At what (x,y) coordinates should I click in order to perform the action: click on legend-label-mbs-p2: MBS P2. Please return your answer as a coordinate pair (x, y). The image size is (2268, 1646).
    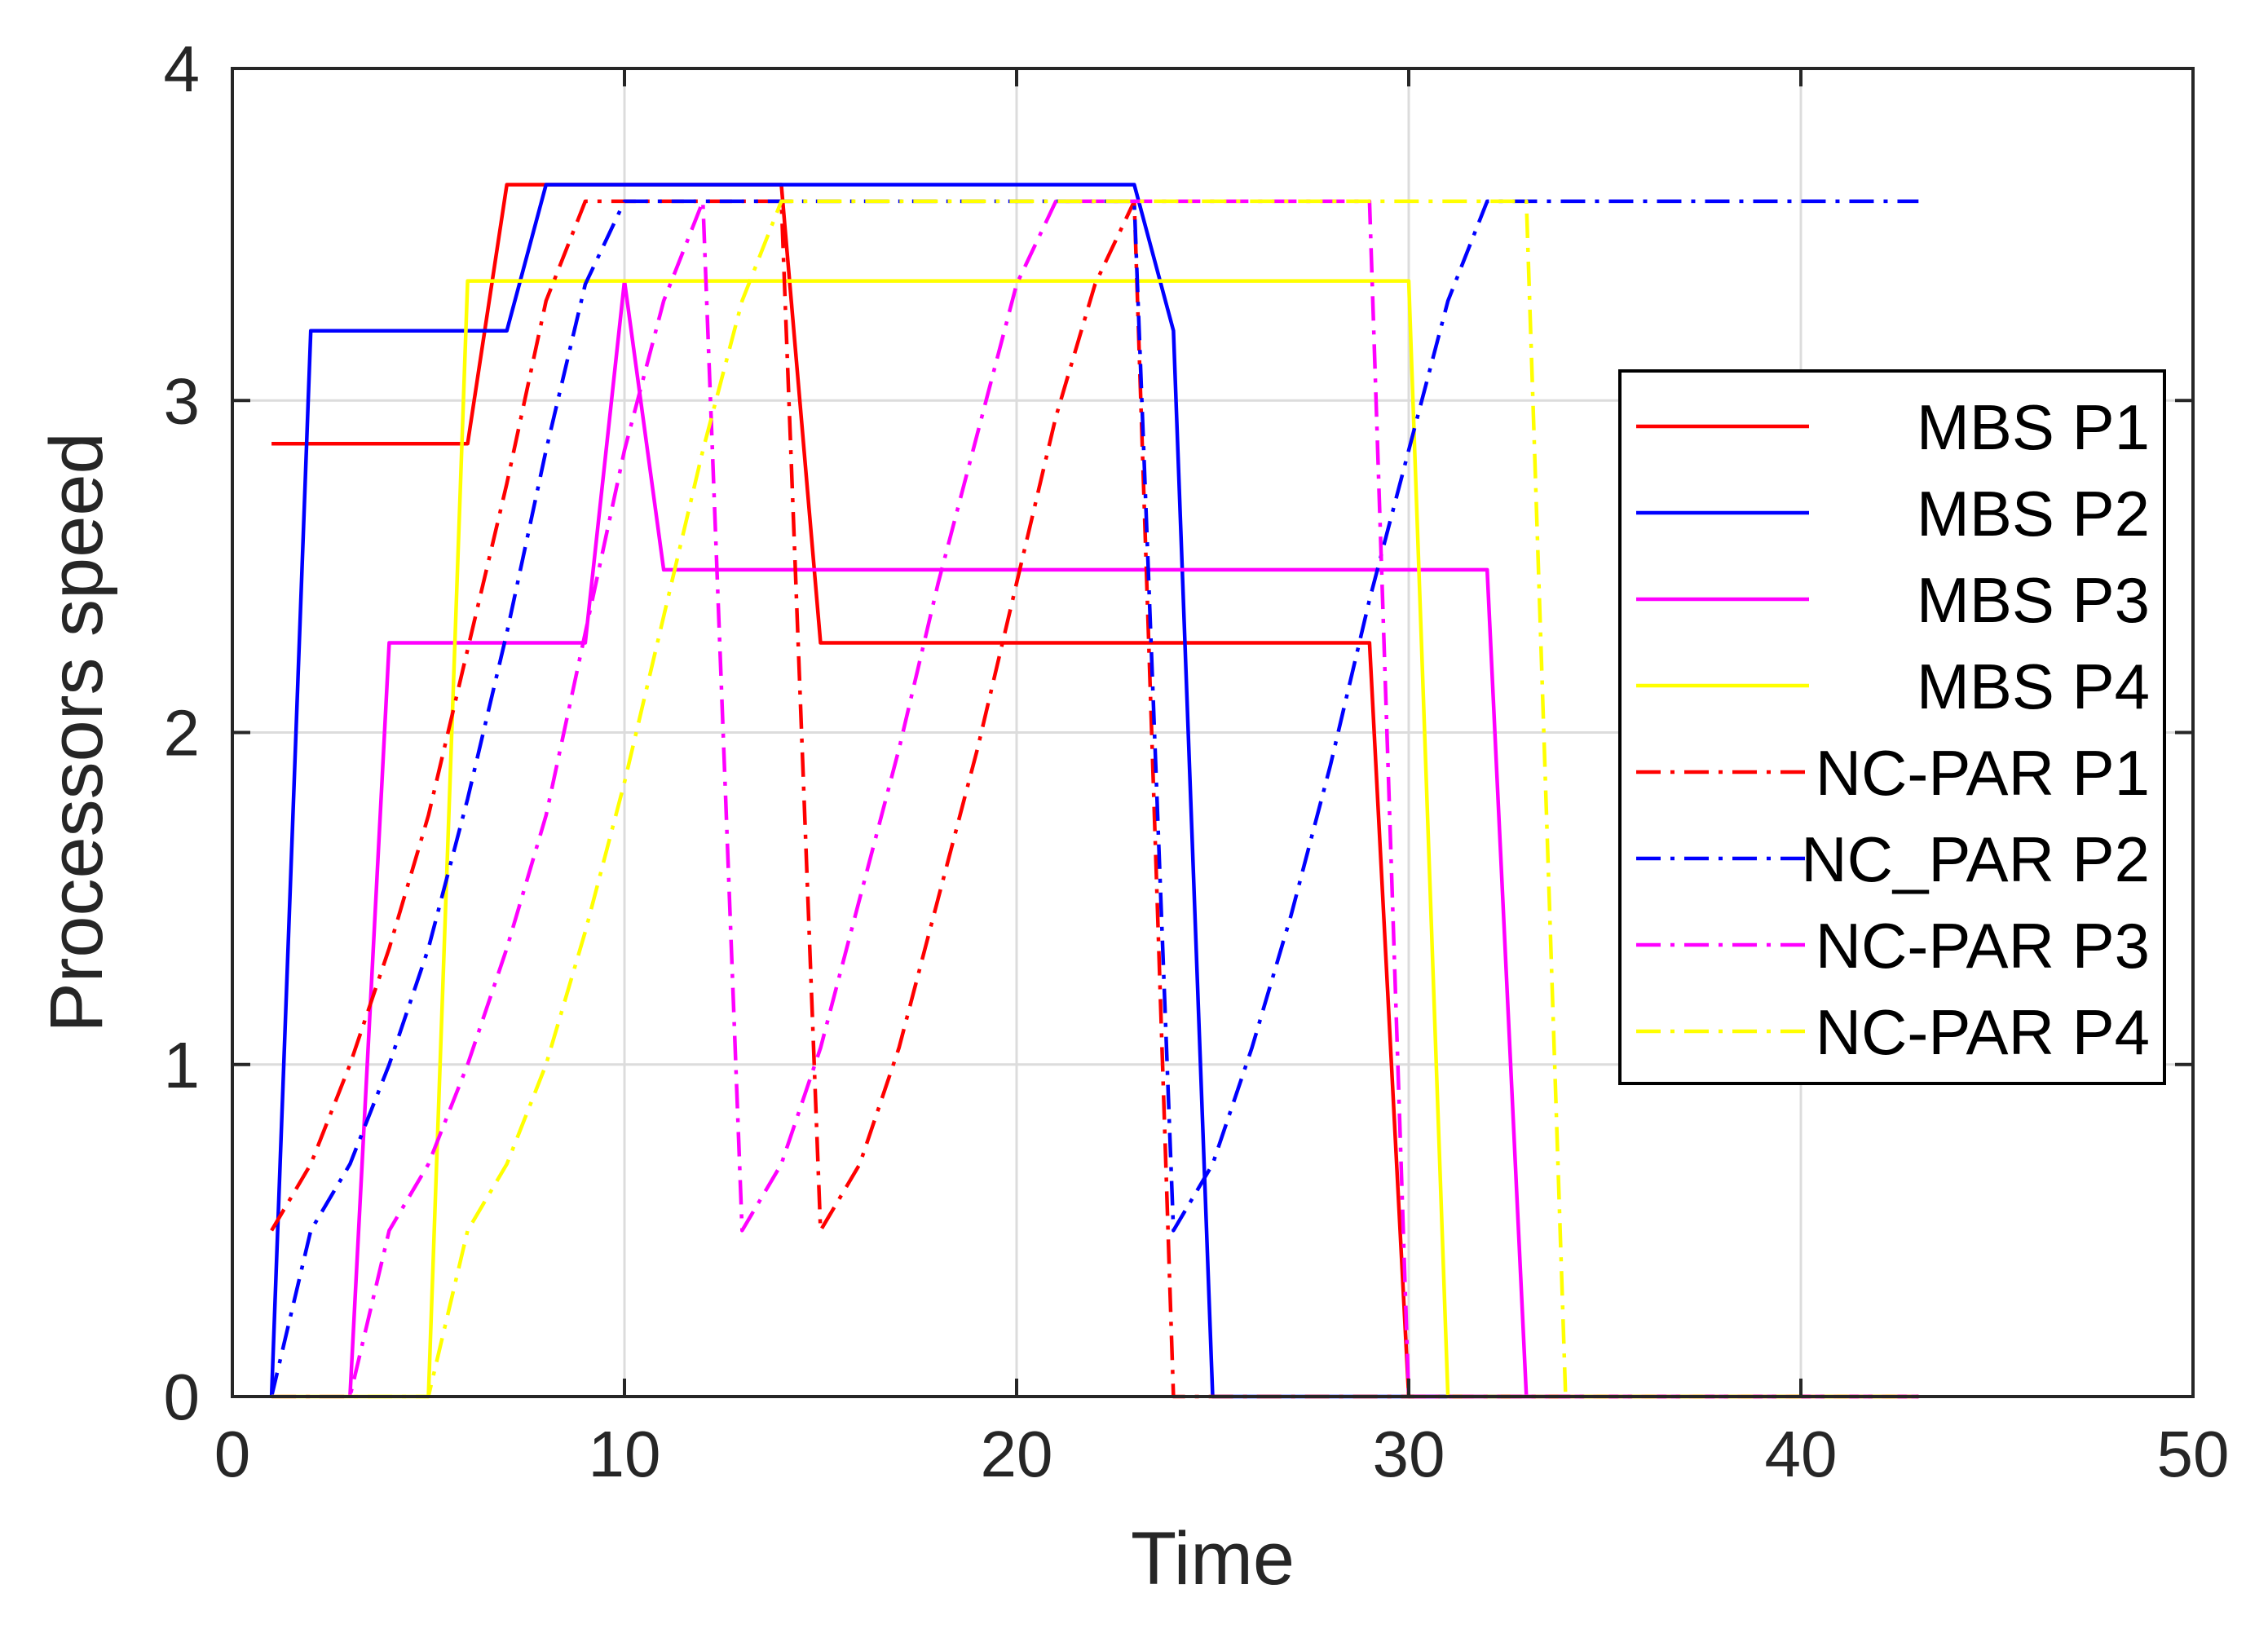
    Looking at the image, I should click on (2034, 513).